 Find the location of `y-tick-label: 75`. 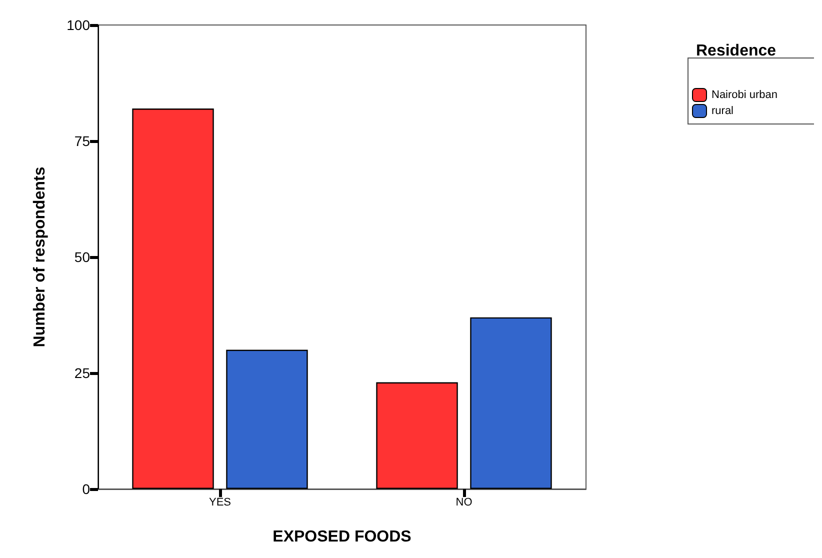

y-tick-label: 75 is located at coordinates (82, 141).